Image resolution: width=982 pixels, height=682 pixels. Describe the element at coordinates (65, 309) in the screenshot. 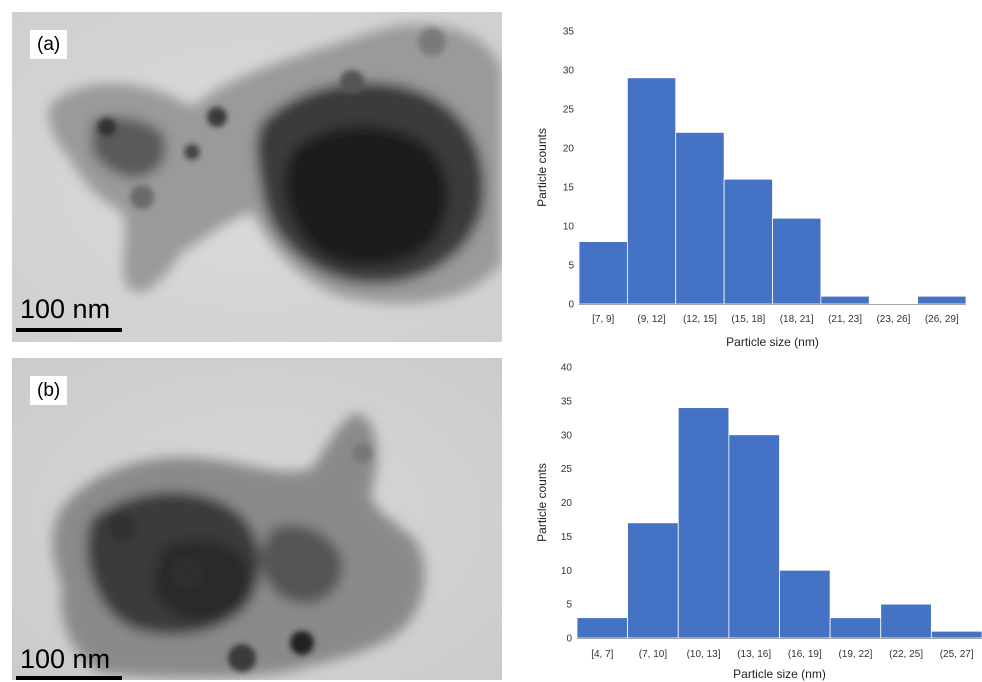

I see `scale-bar-label-a: 100 nm` at that location.